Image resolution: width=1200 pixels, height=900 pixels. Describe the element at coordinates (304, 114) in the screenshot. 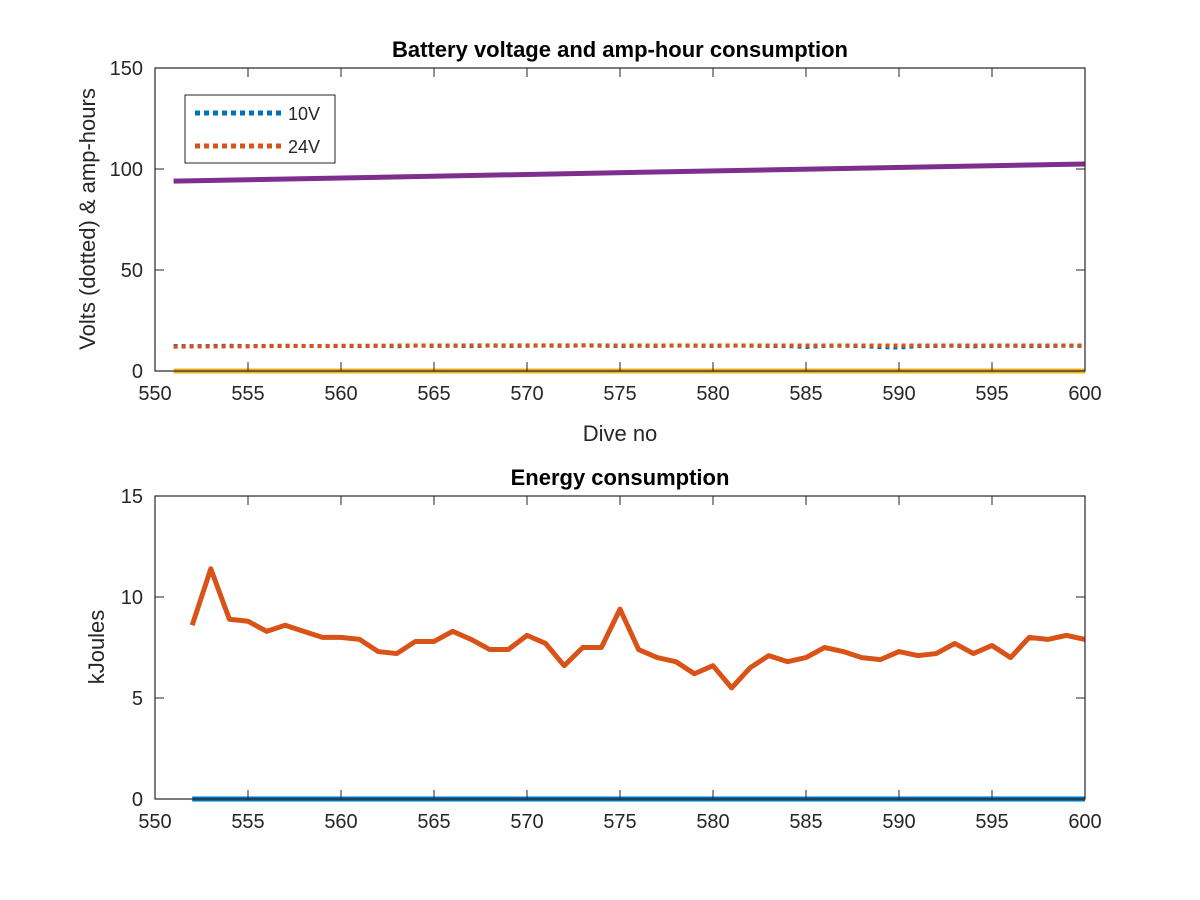

I see `legend-label-10v: 10V` at that location.